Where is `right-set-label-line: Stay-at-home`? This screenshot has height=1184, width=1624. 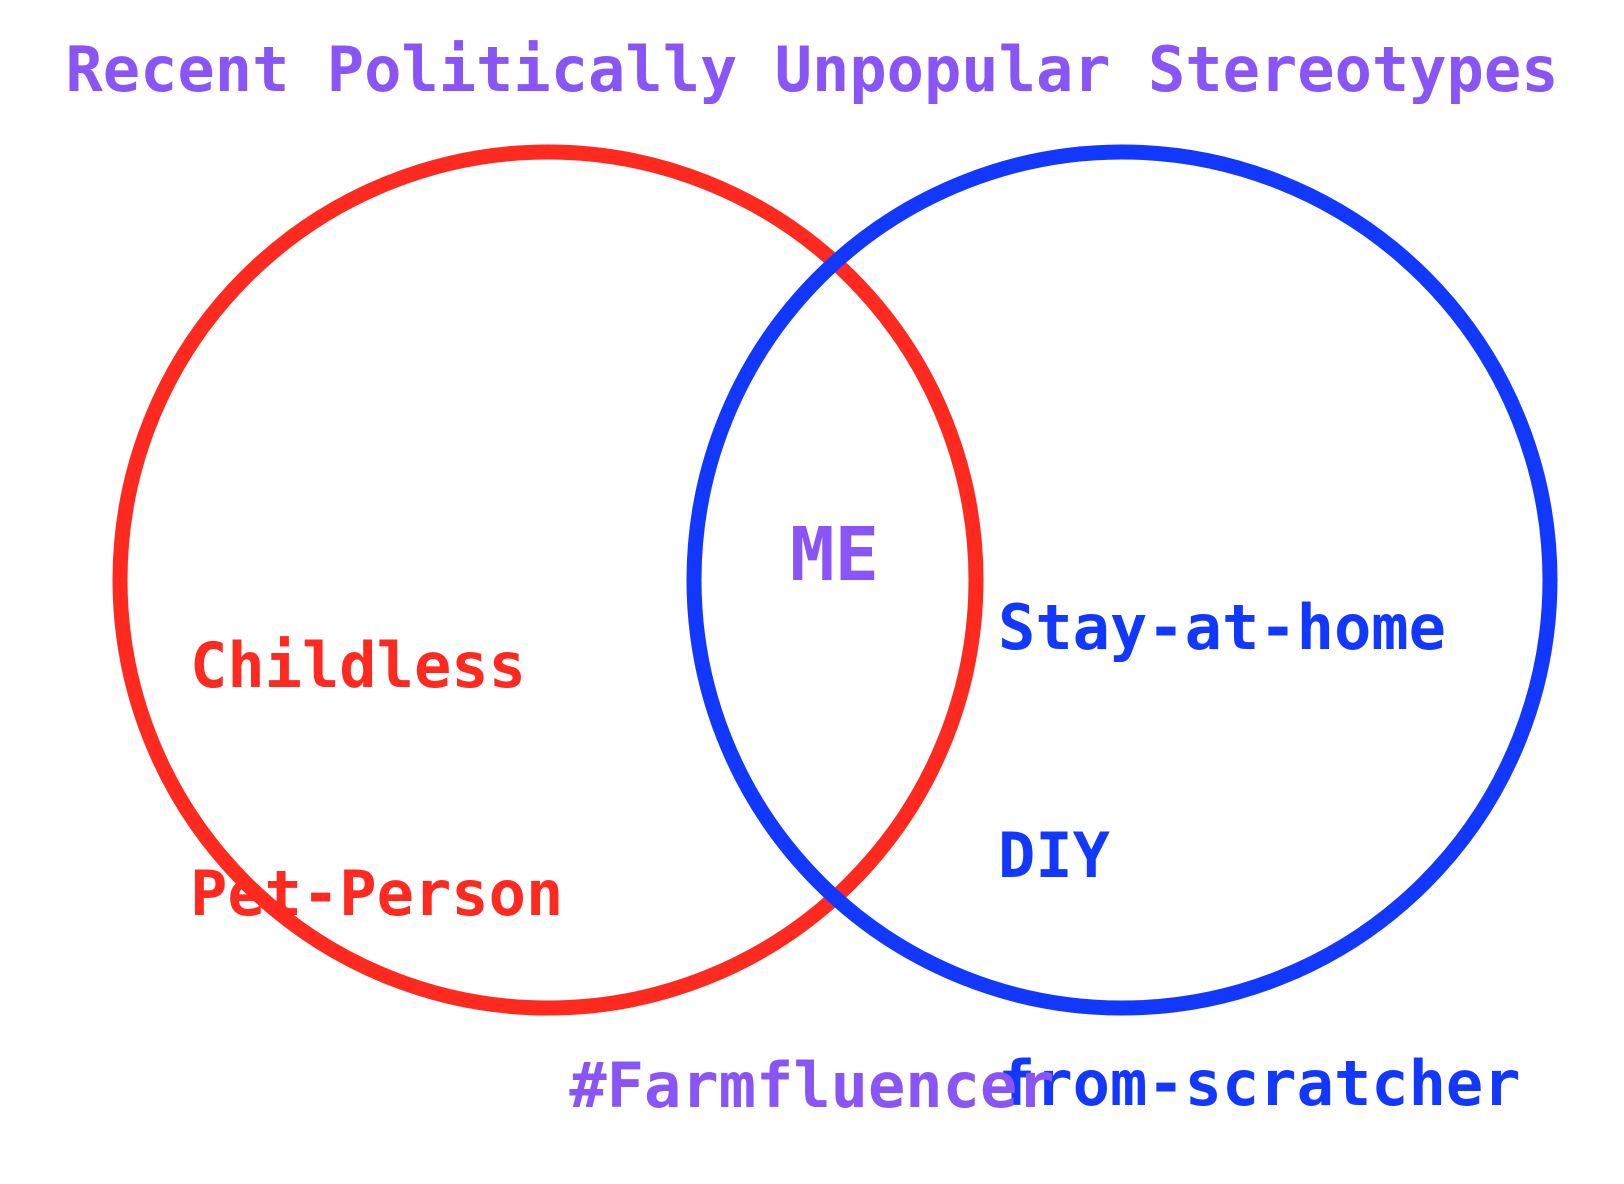 right-set-label-line: Stay-at-home is located at coordinates (1222, 627).